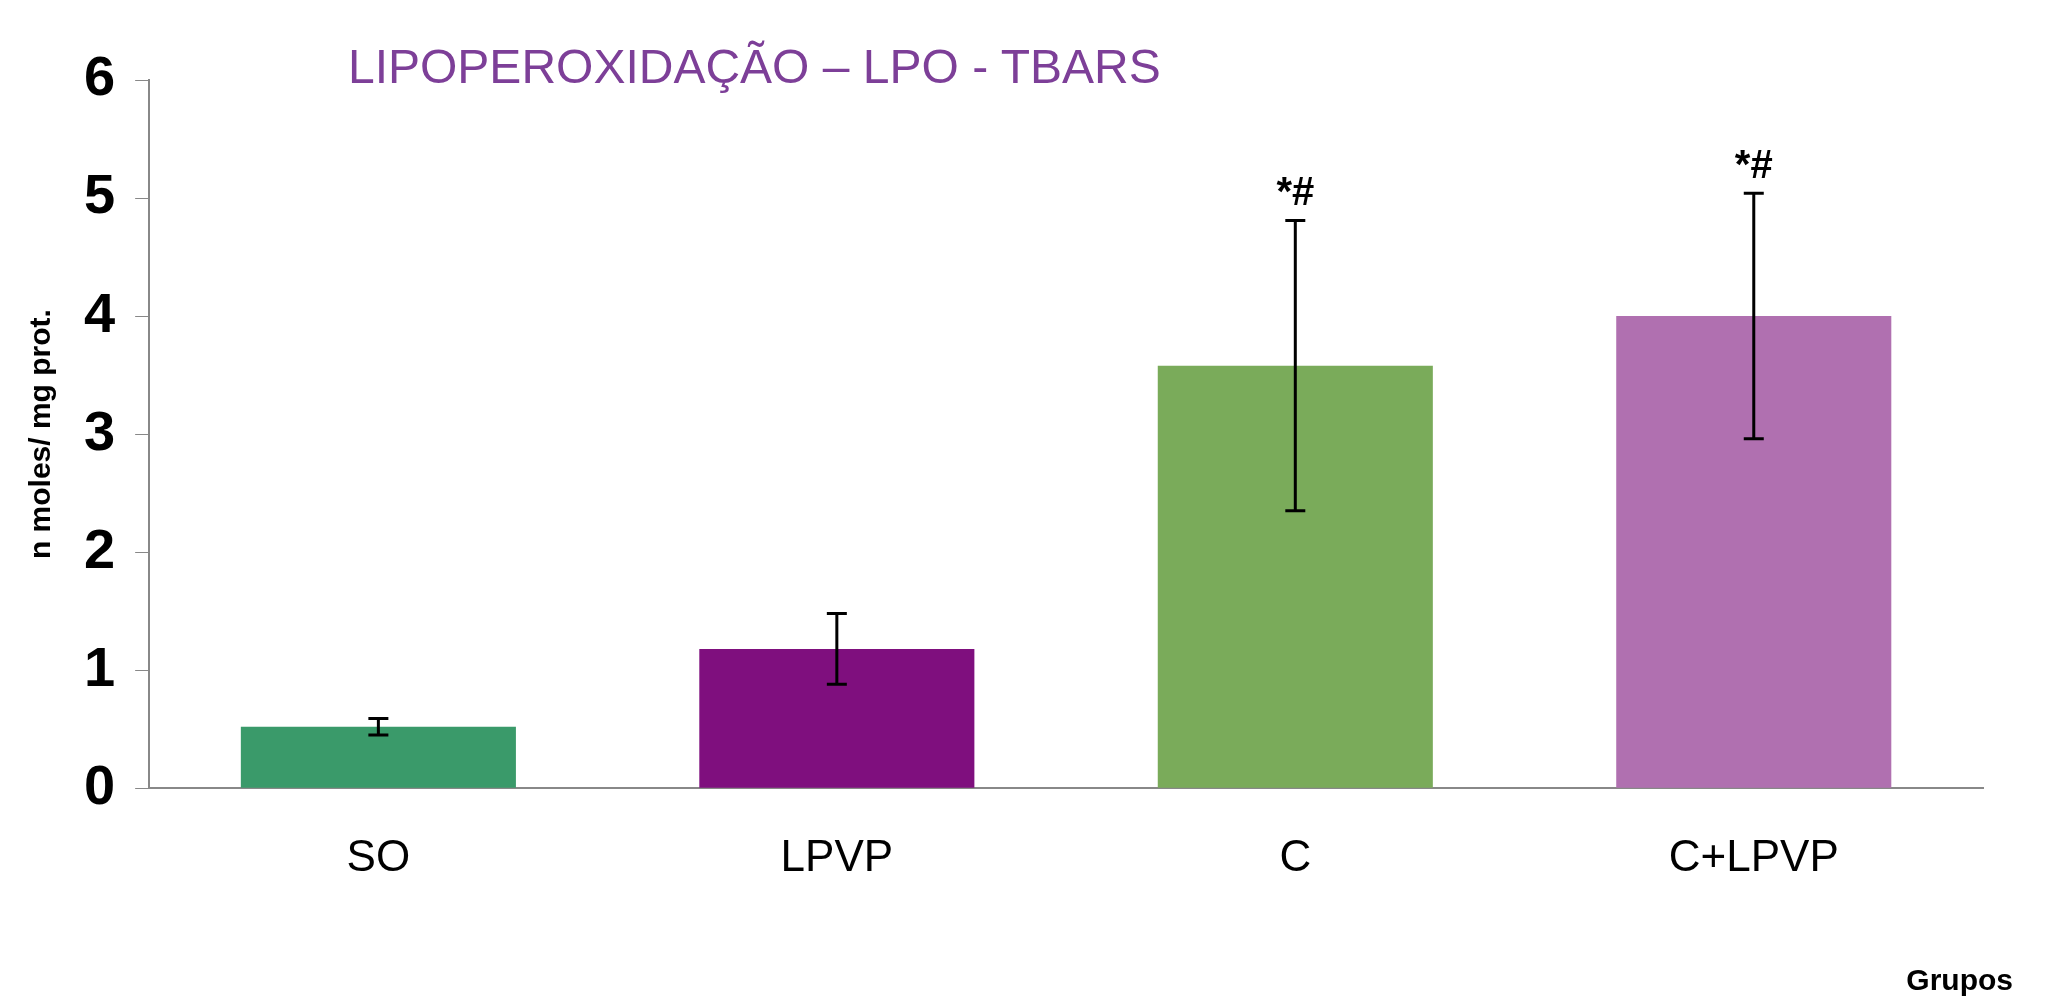 This screenshot has width=2053, height=1005. I want to click on x-tick-label: C+LPVP, so click(1753, 855).